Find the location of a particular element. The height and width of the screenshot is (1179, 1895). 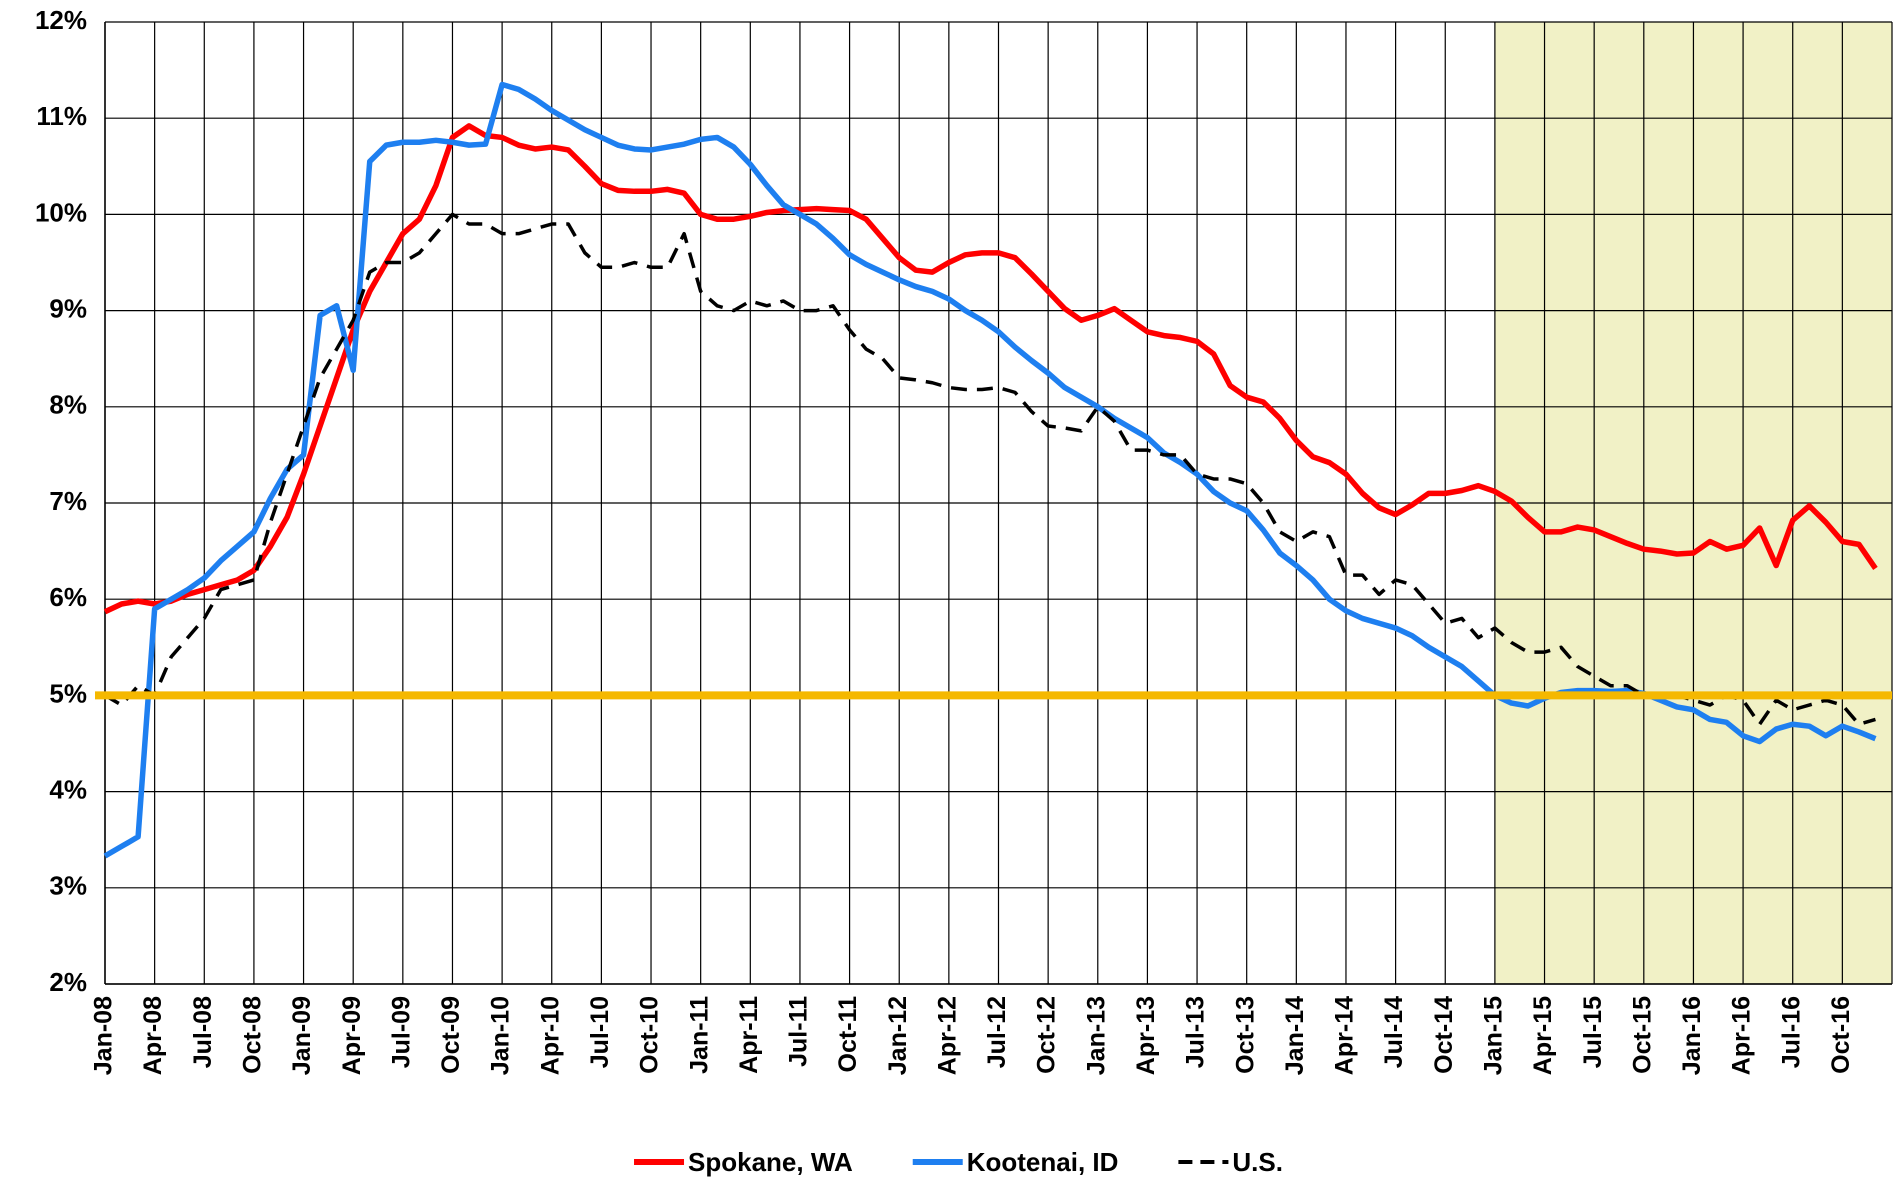

x-tick-label: Apr-08 is located at coordinates (153, 1035).